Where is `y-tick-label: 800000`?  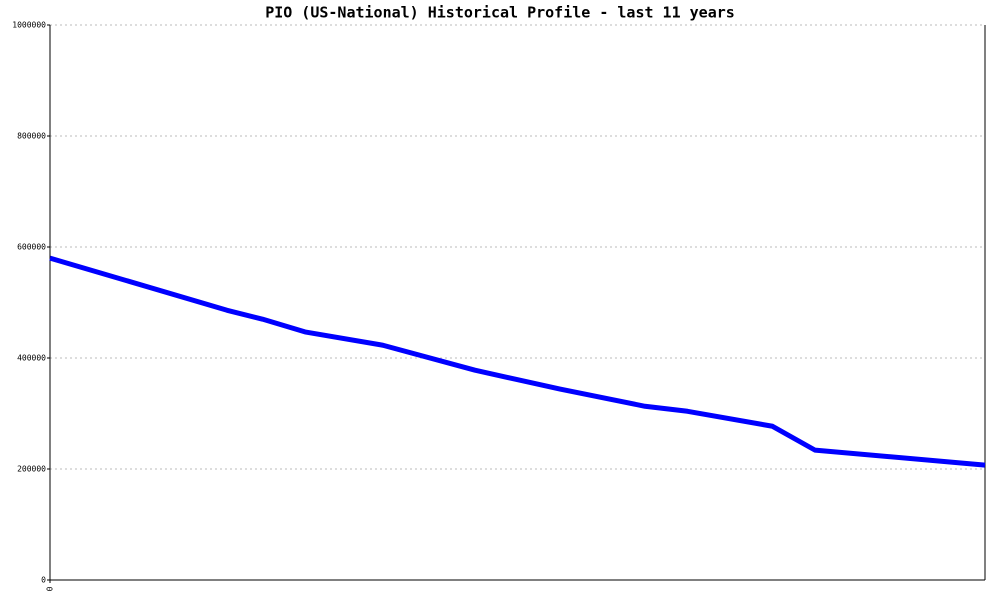 y-tick-label: 800000 is located at coordinates (31, 136).